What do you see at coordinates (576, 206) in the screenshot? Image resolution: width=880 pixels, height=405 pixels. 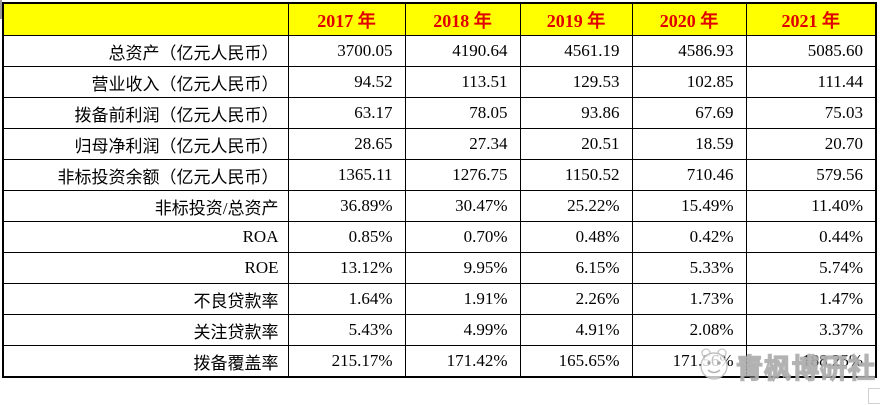 I see `cell-value: 25.22%` at bounding box center [576, 206].